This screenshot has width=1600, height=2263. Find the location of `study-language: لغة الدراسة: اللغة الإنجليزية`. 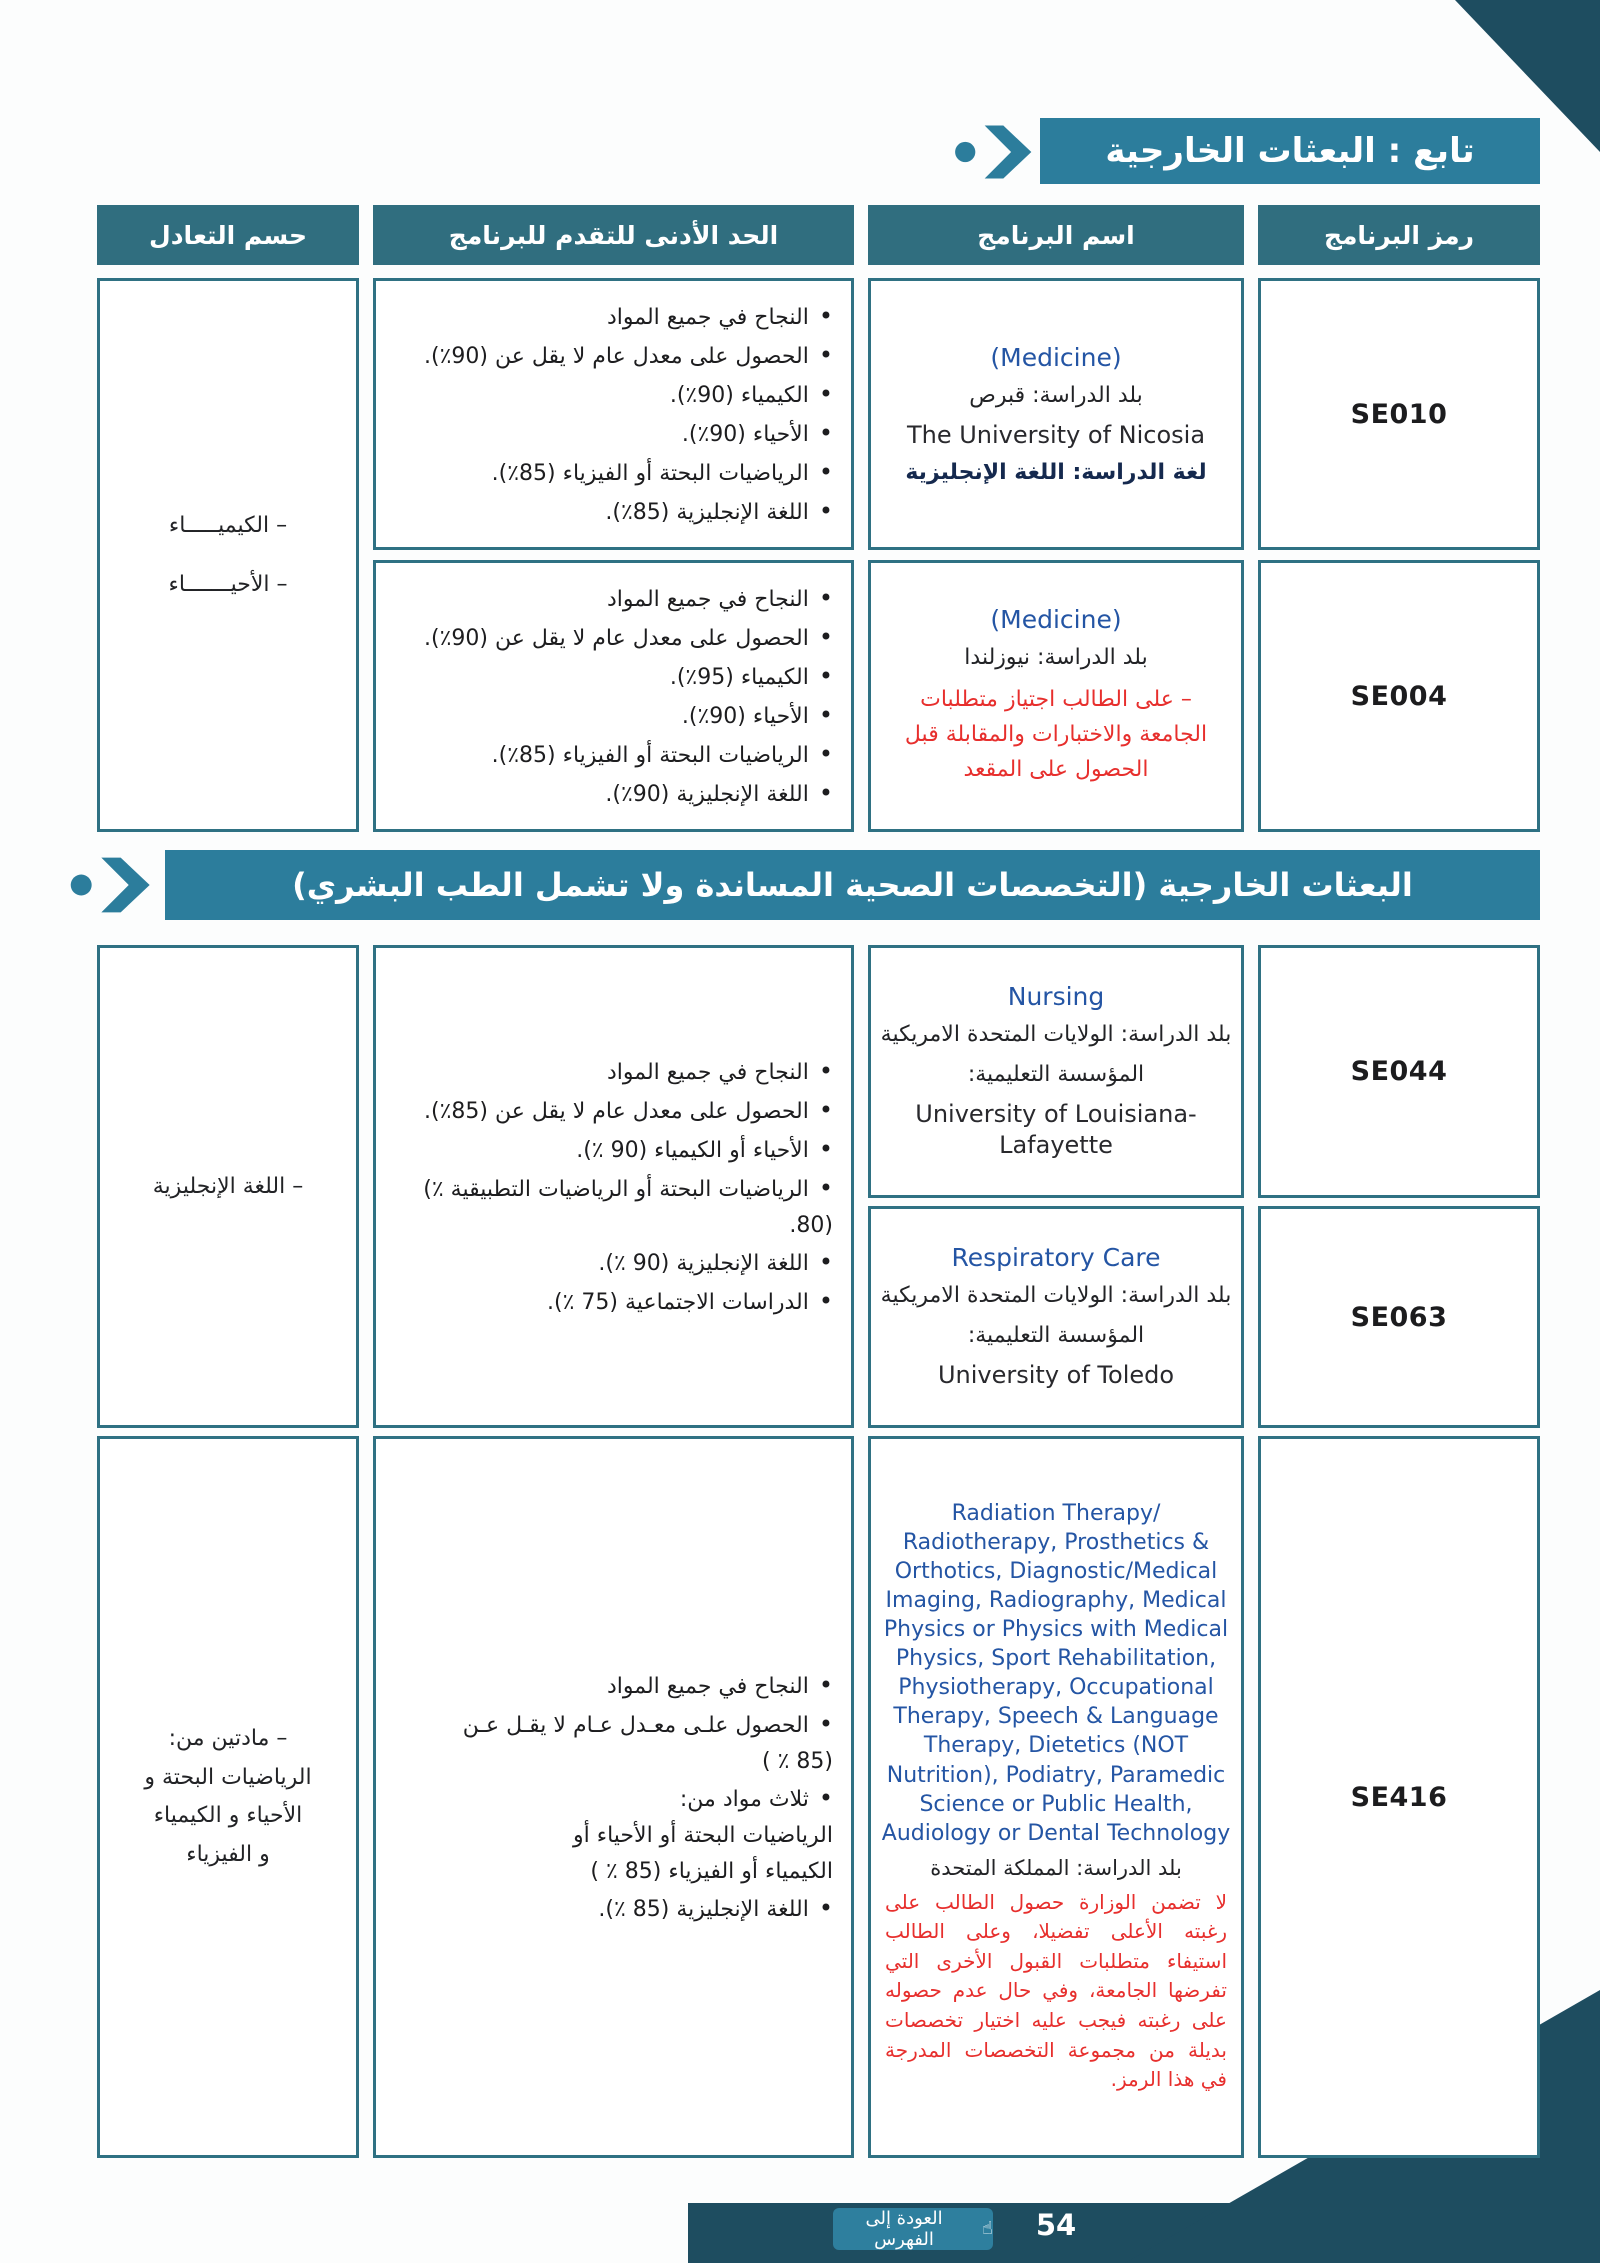

study-language: لغة الدراسة: اللغة الإنجليزية is located at coordinates (1056, 472).